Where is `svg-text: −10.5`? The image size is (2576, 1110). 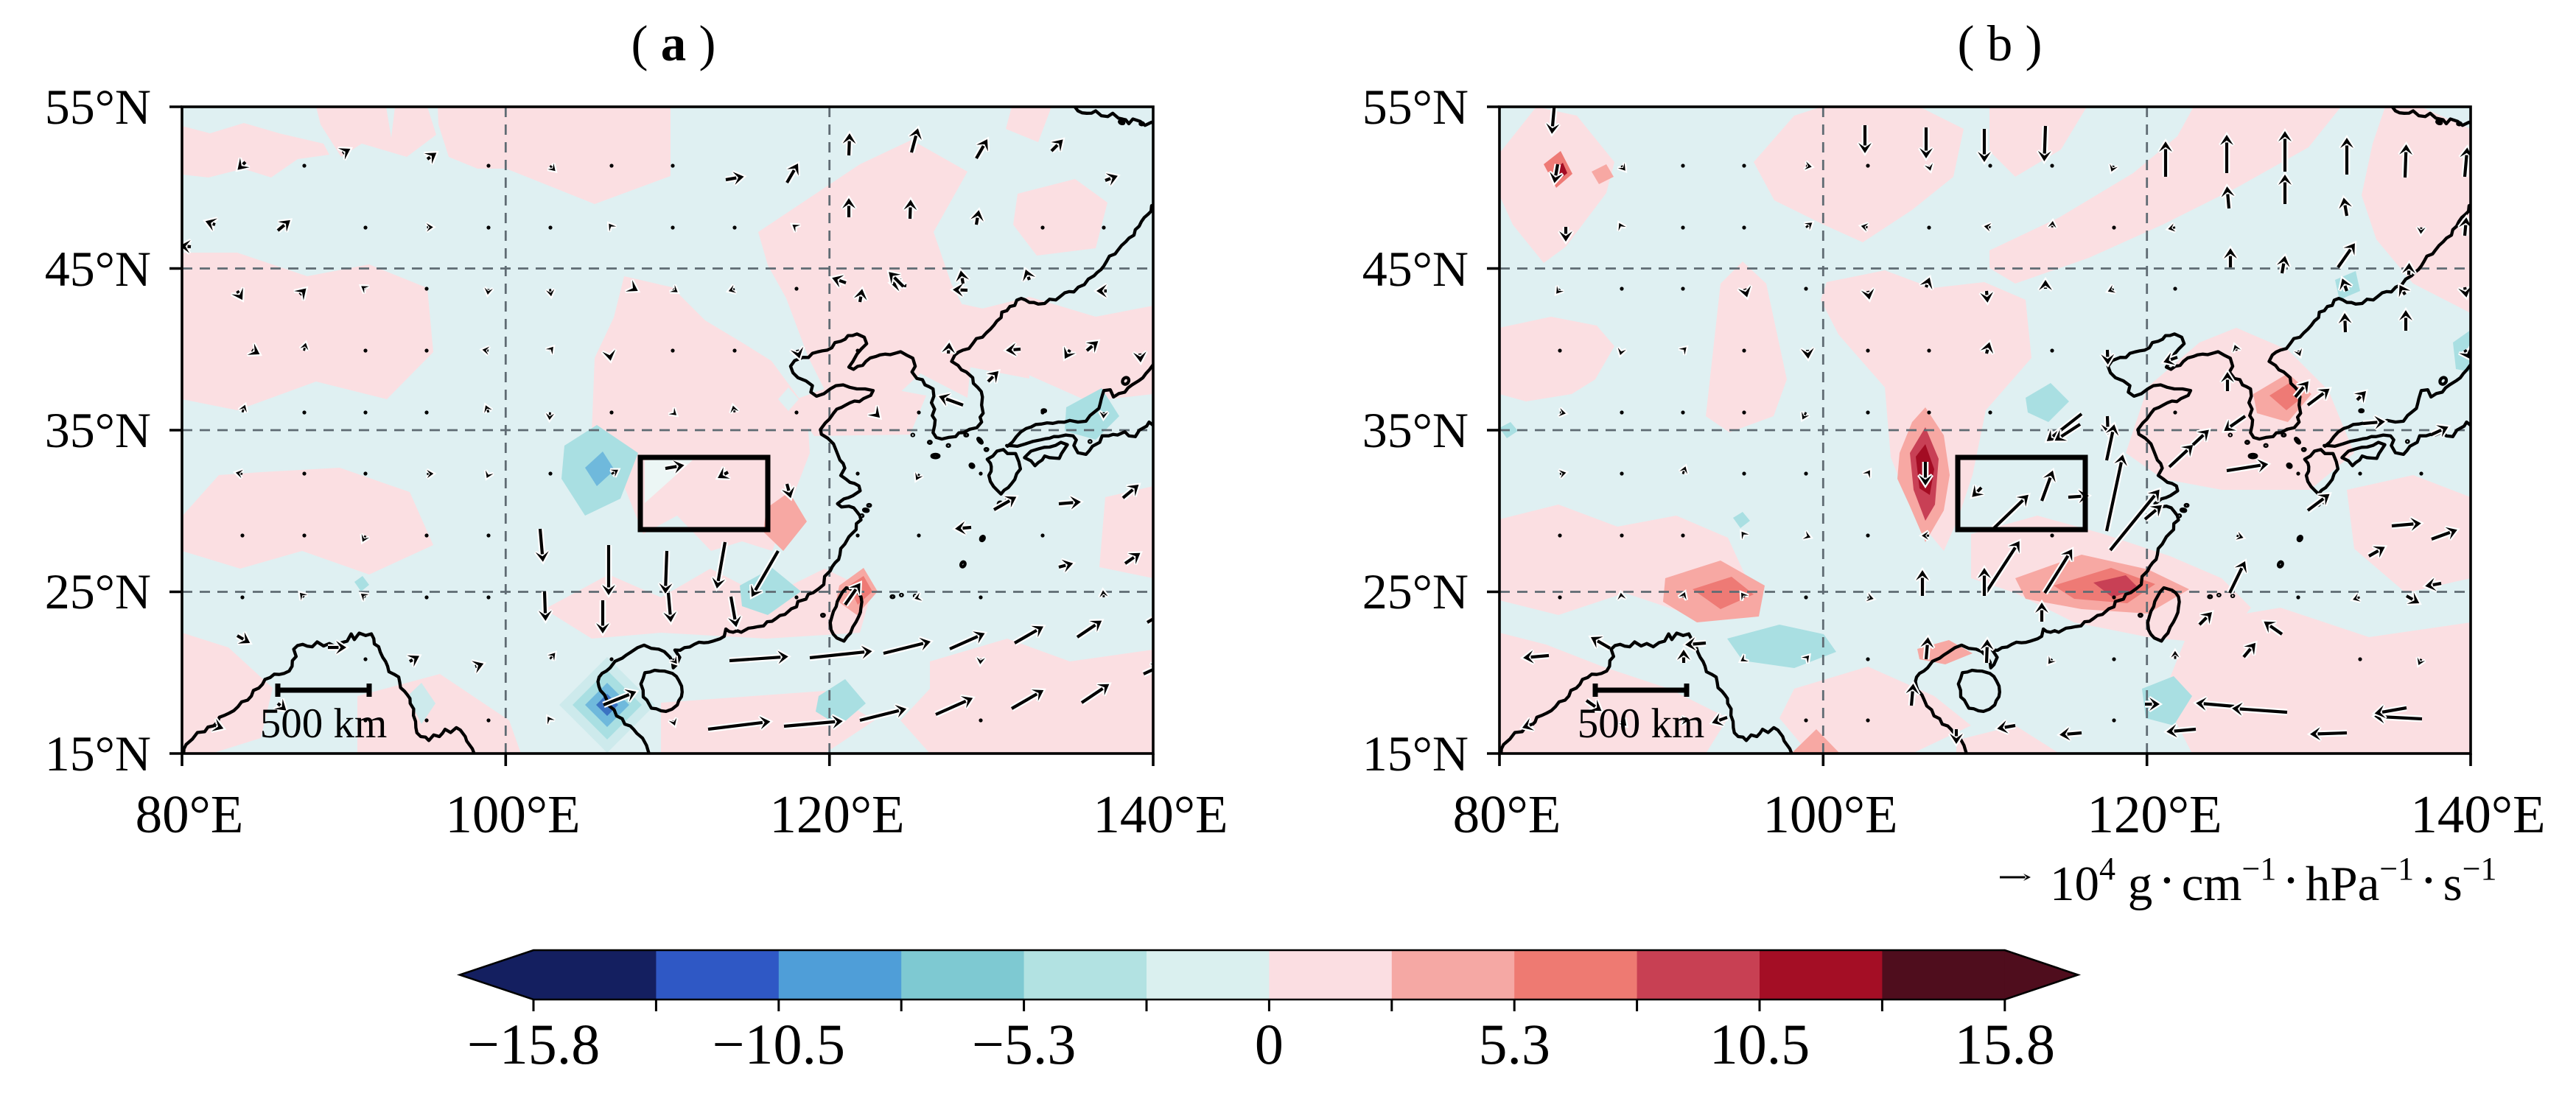 svg-text: −10.5 is located at coordinates (779, 1044).